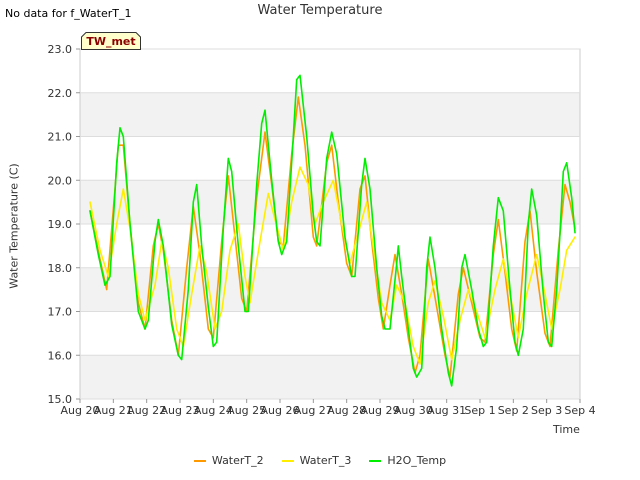 This screenshot has width=640, height=480. I want to click on x-tick-label: Aug 23, so click(180, 410).